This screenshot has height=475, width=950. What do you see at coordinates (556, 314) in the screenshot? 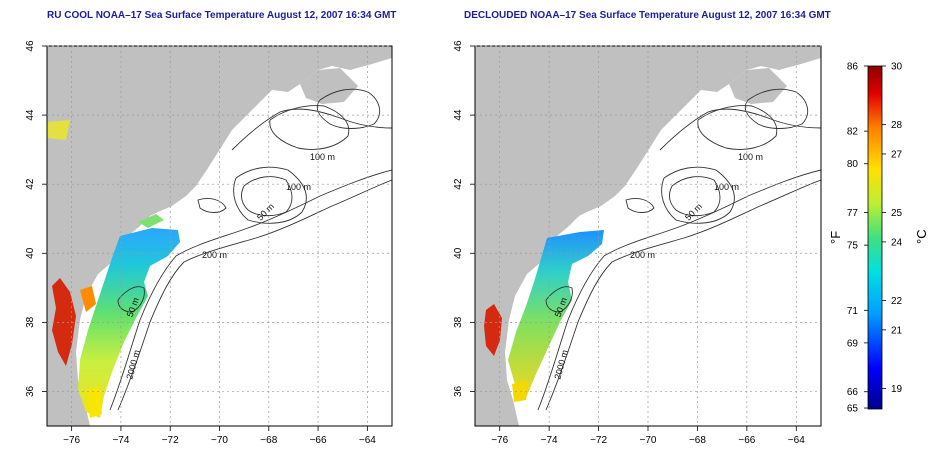
I see `right-sst-shelf` at bounding box center [556, 314].